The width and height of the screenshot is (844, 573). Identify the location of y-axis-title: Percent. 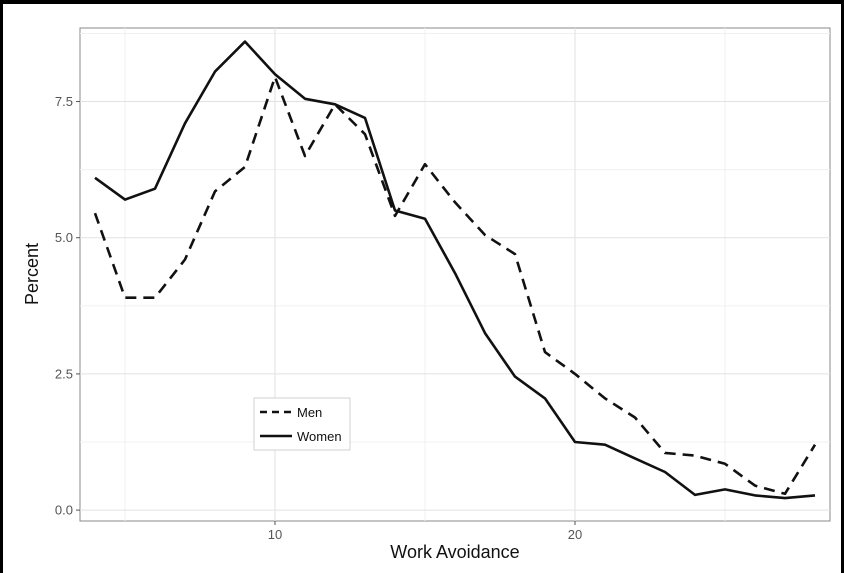
(32, 274).